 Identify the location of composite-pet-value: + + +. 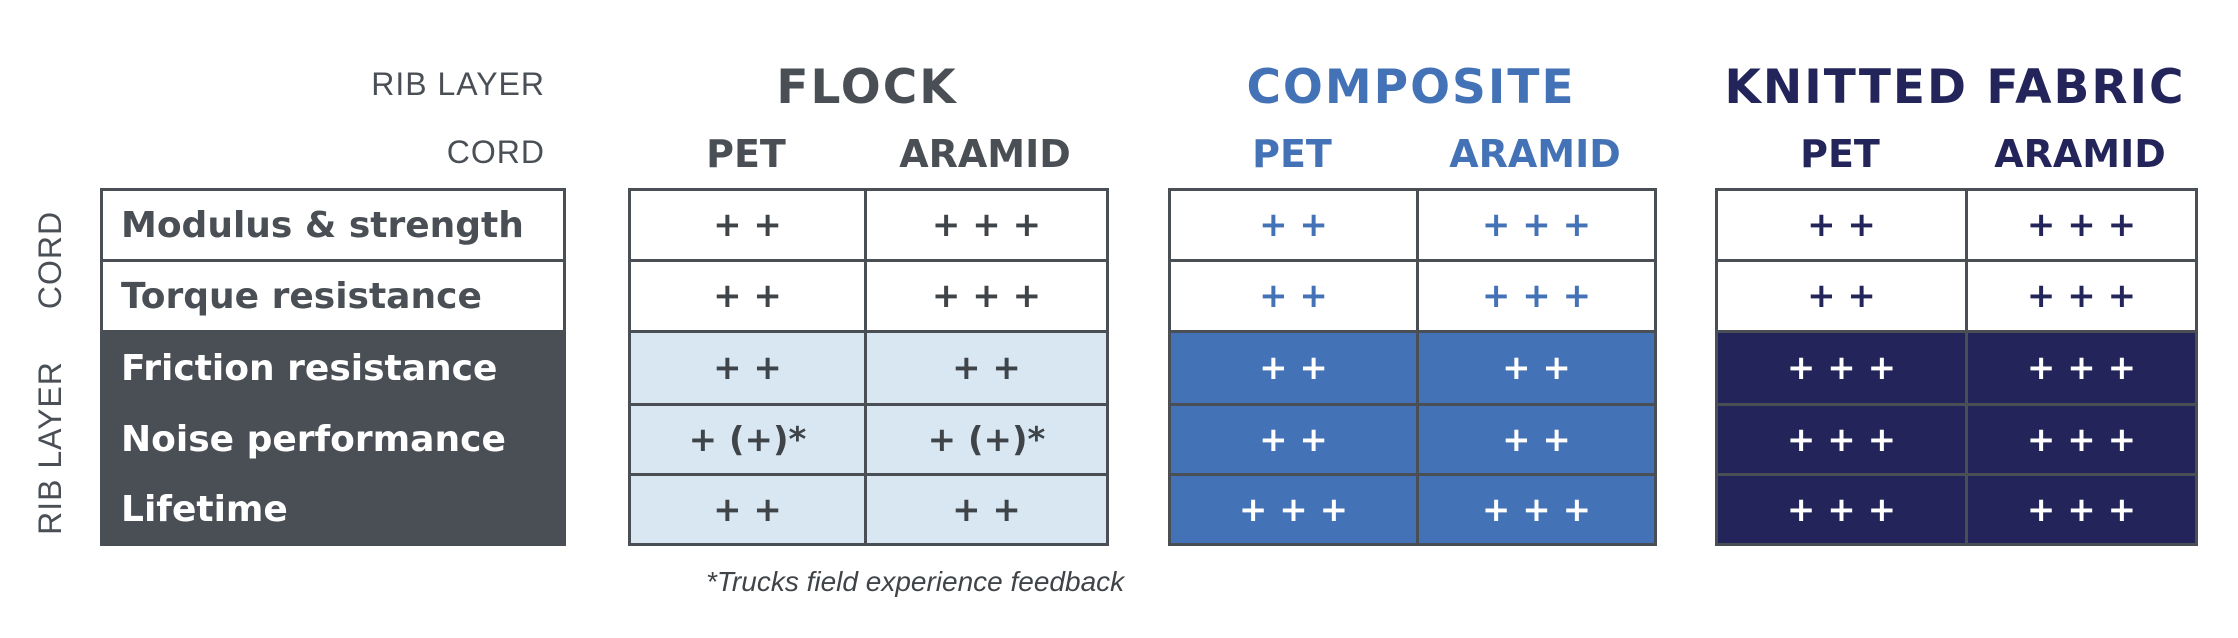
(1293, 509).